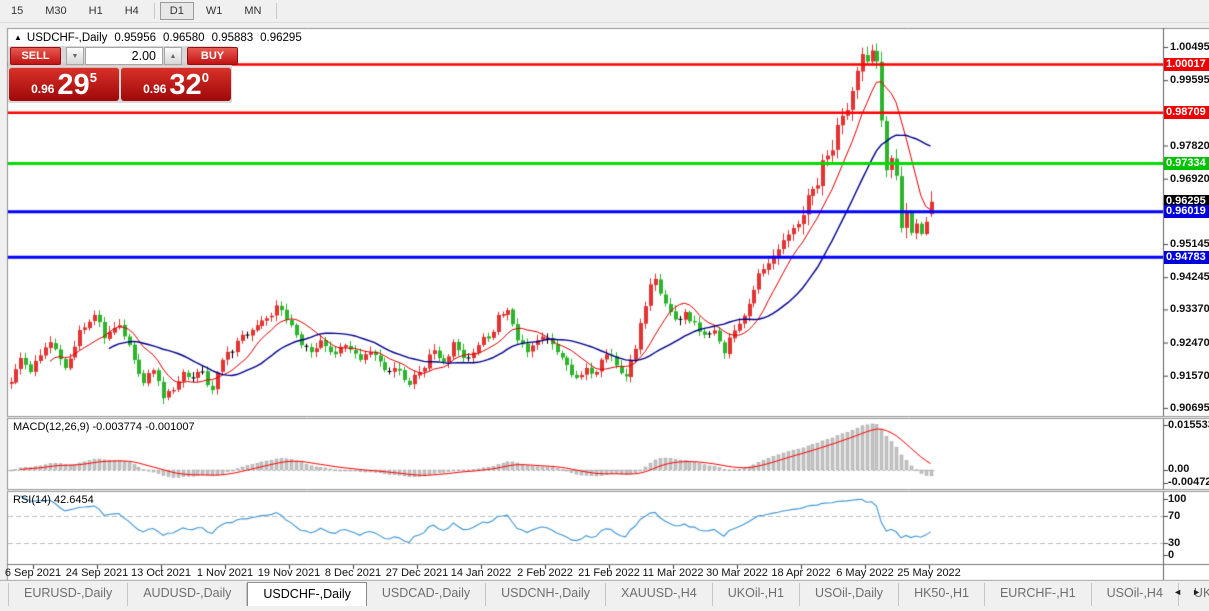 The width and height of the screenshot is (1209, 611). What do you see at coordinates (289, 573) in the screenshot?
I see `date-tick-label: 19 Nov 2021` at bounding box center [289, 573].